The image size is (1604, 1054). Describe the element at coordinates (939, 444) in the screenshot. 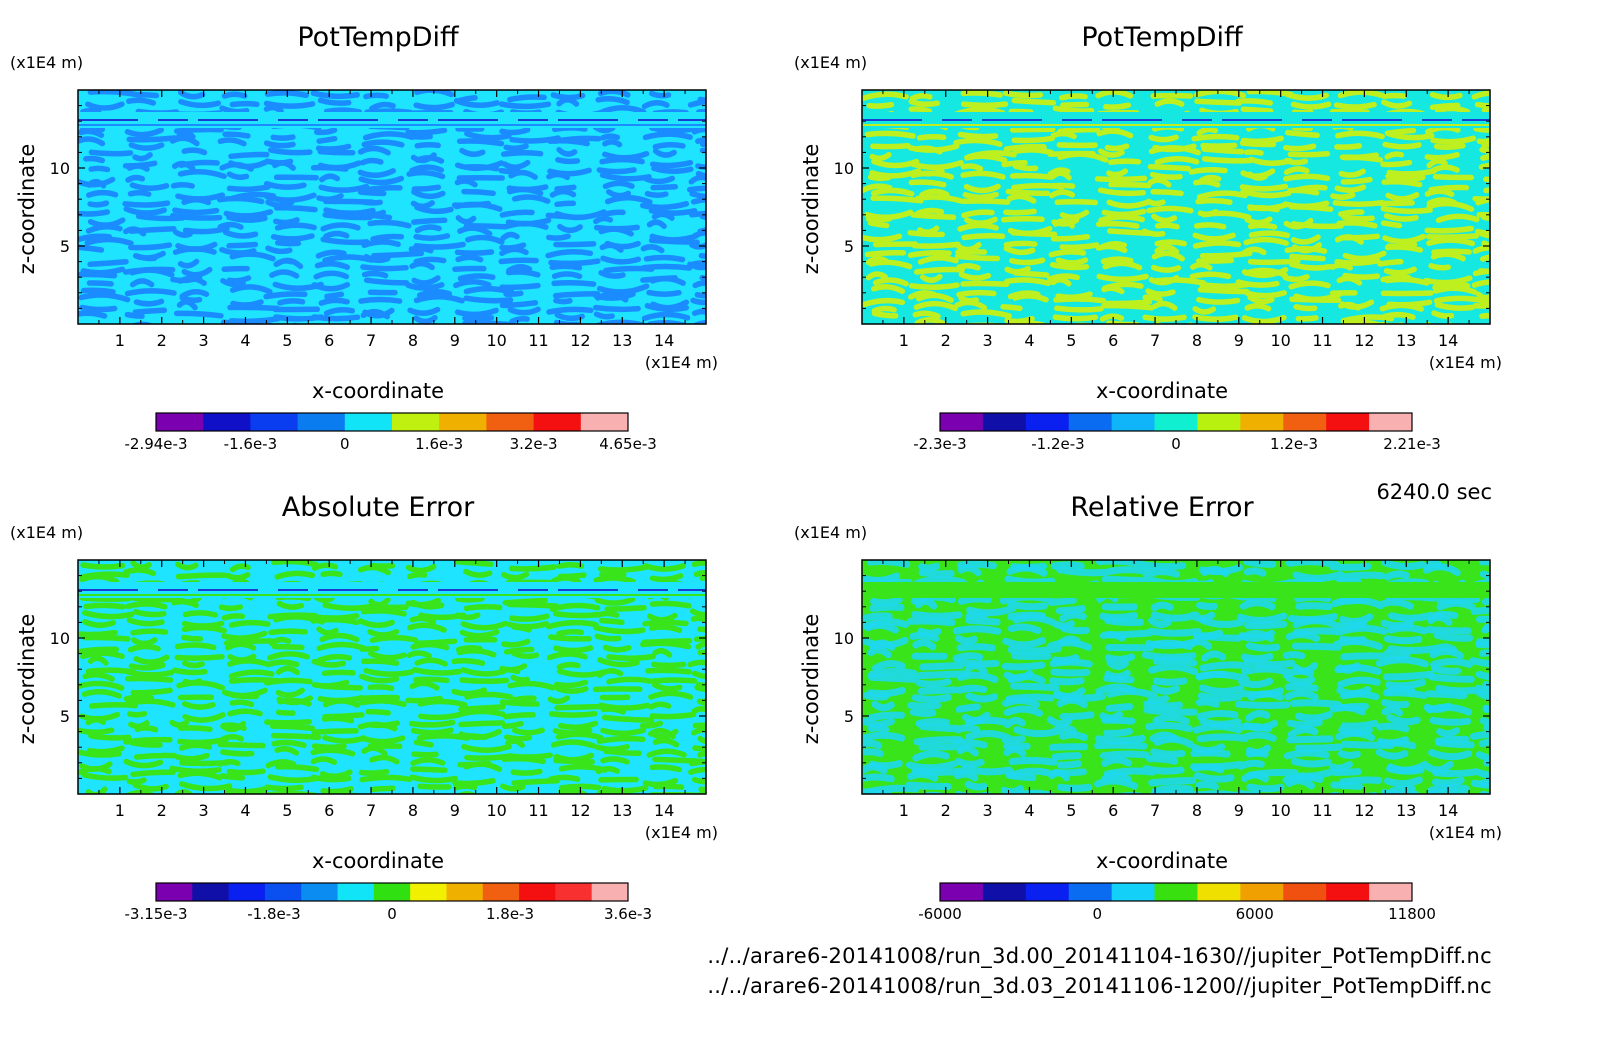

I see `colorbar-label: -2.3e-3` at that location.